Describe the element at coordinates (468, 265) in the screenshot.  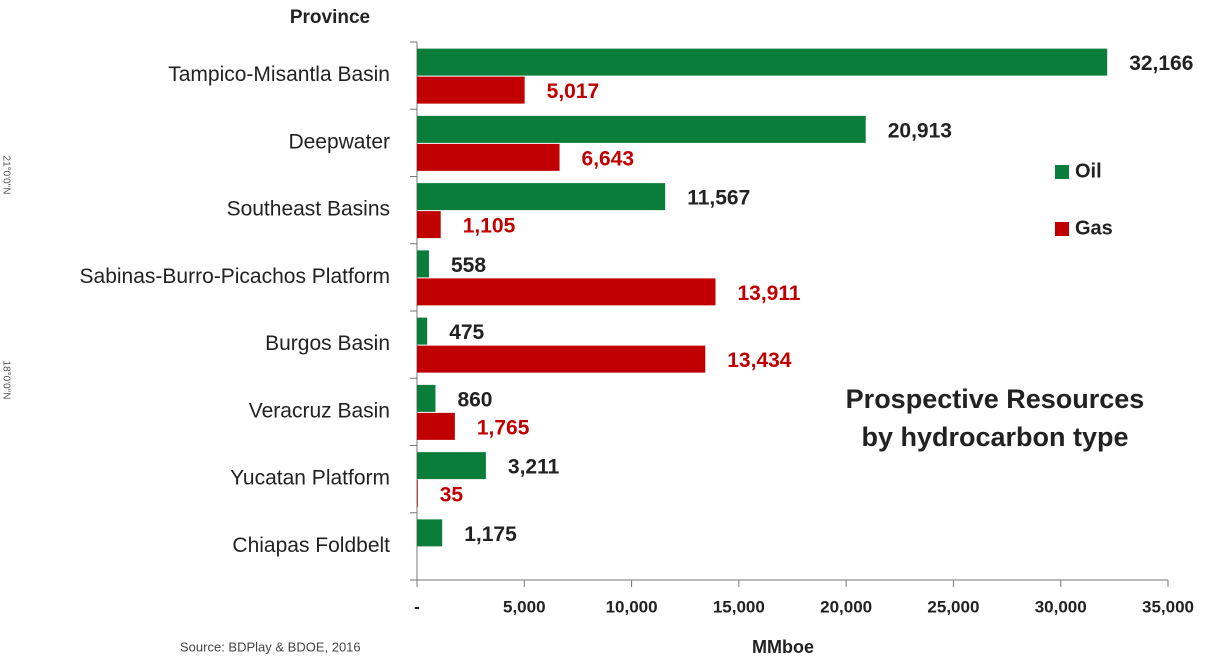
I see `value-label: 558` at that location.